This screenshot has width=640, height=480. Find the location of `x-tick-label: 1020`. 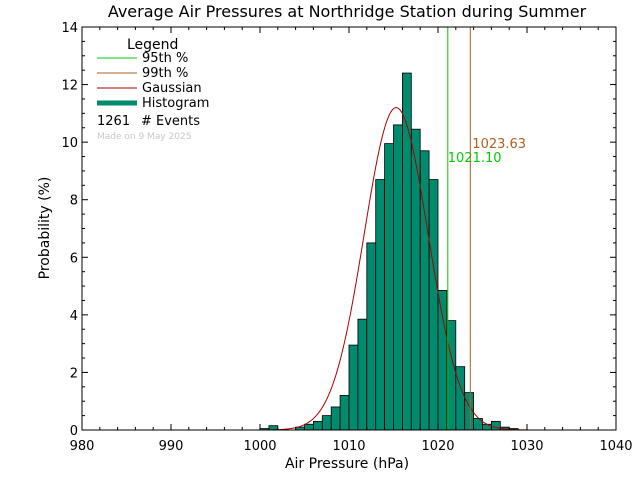

x-tick-label: 1020 is located at coordinates (437, 446).